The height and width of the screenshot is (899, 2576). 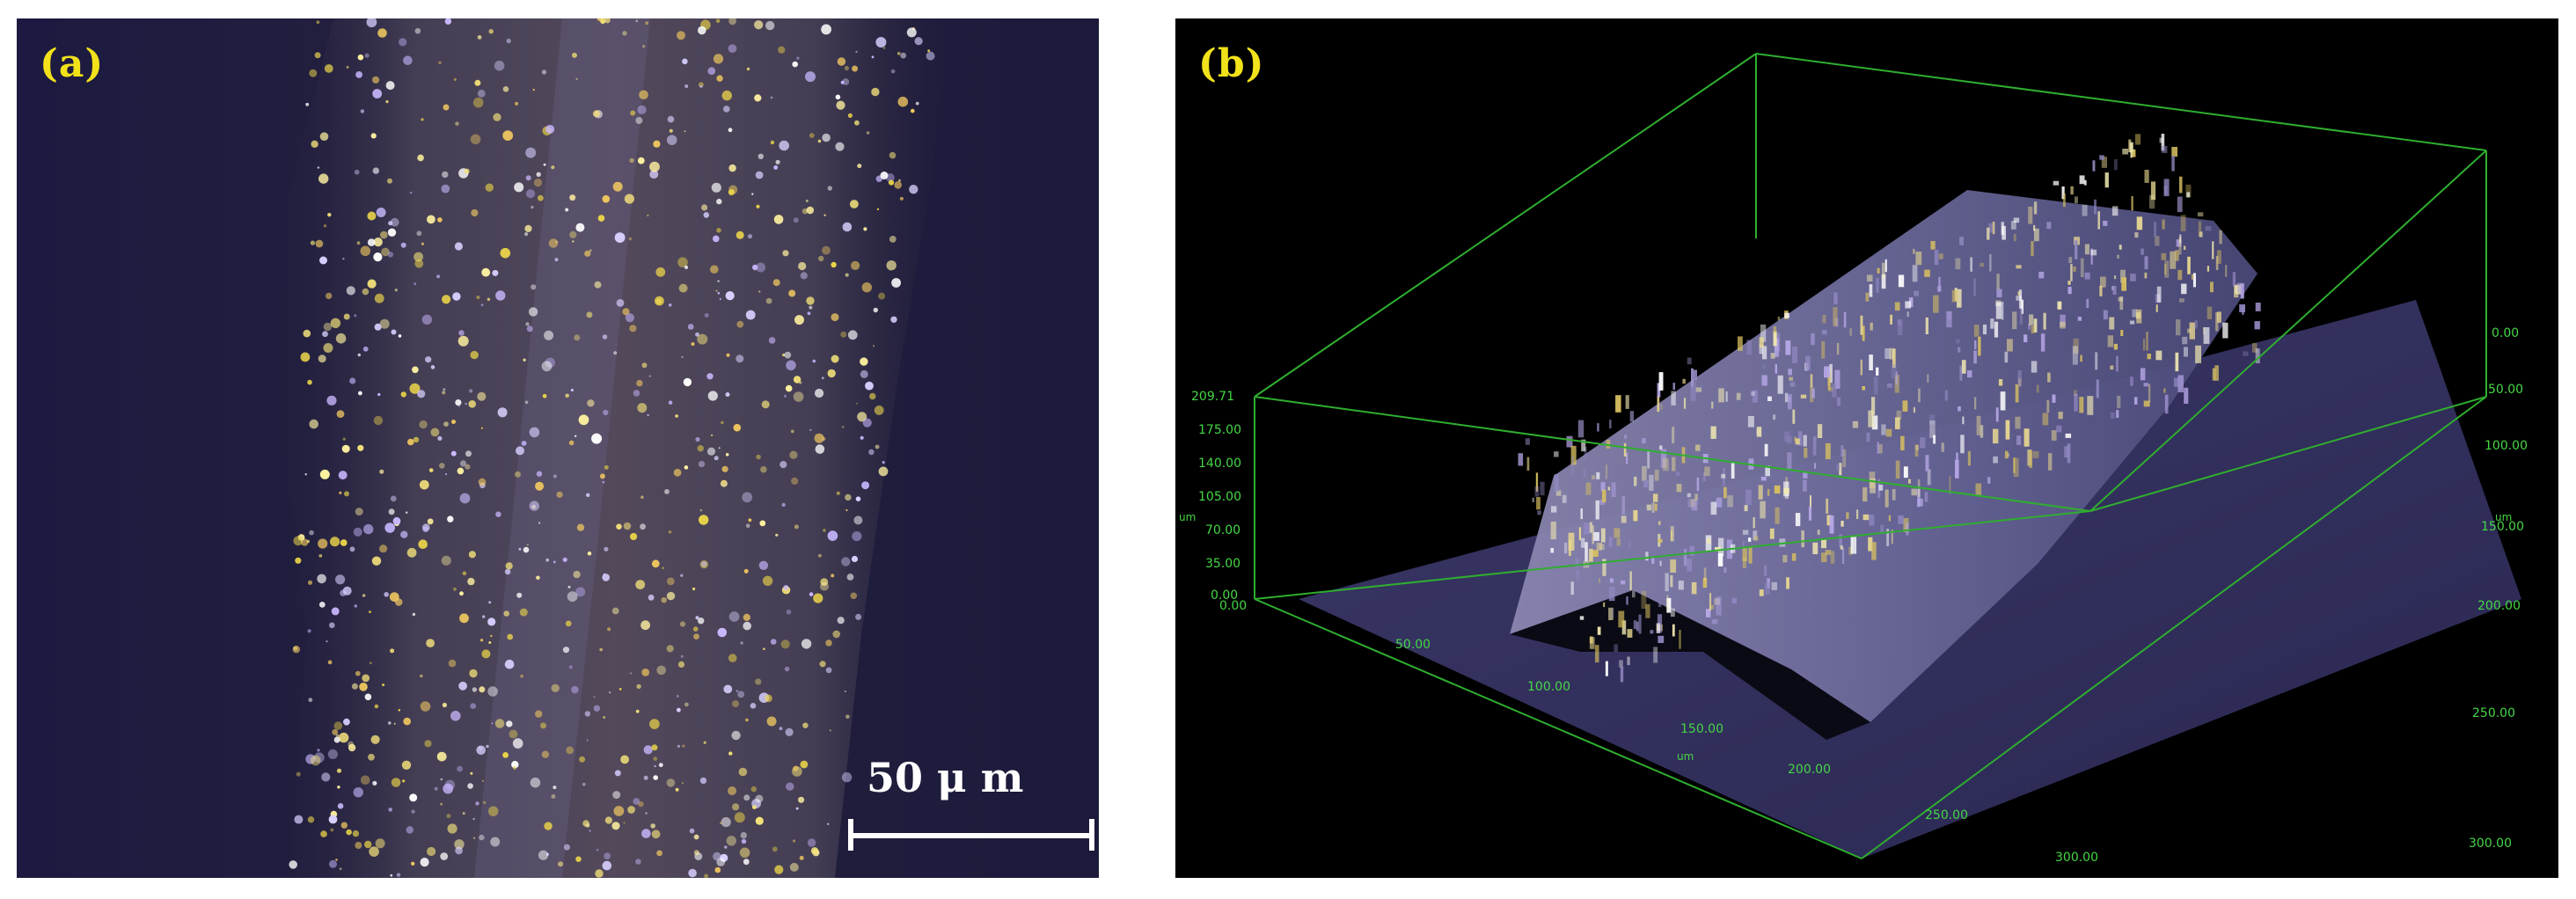 What do you see at coordinates (1946, 815) in the screenshot?
I see `x-tick: 250.00` at bounding box center [1946, 815].